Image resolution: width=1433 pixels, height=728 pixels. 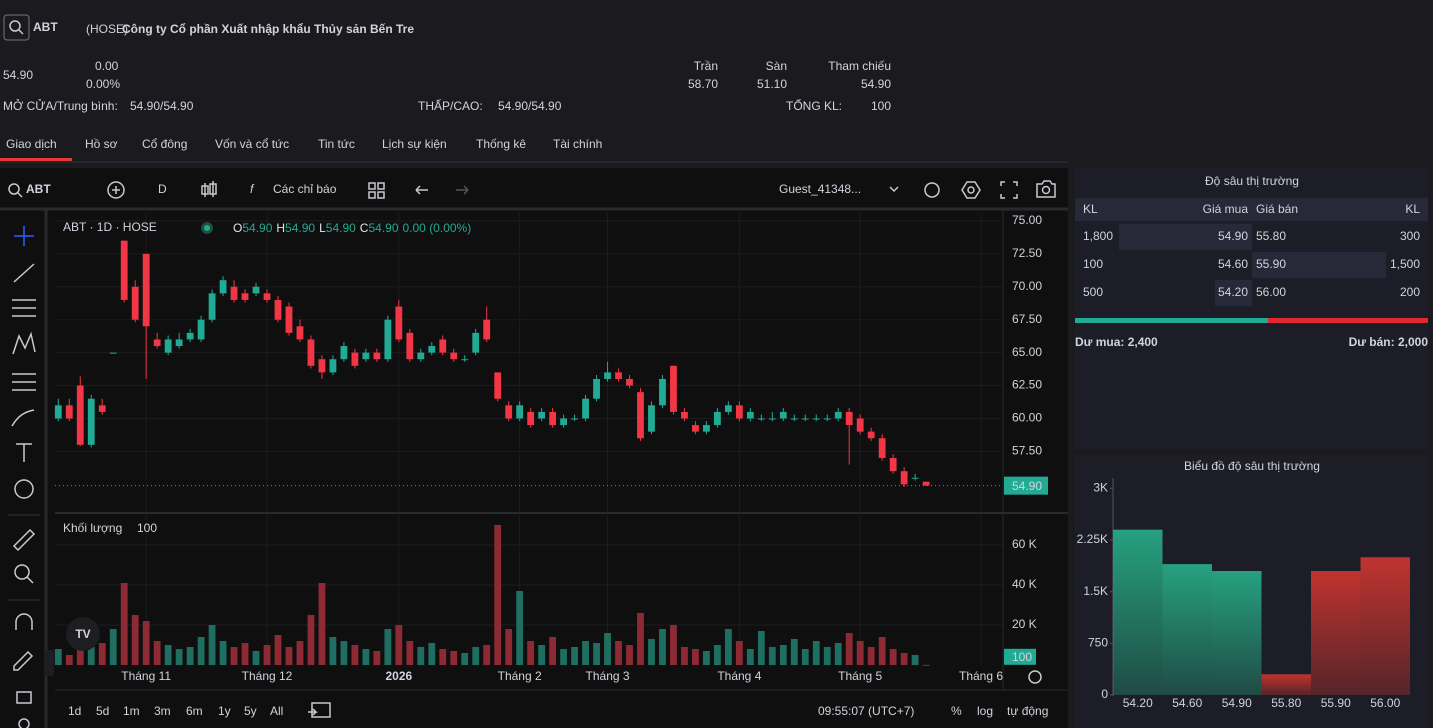 I want to click on compare-plus, so click(x=116, y=190).